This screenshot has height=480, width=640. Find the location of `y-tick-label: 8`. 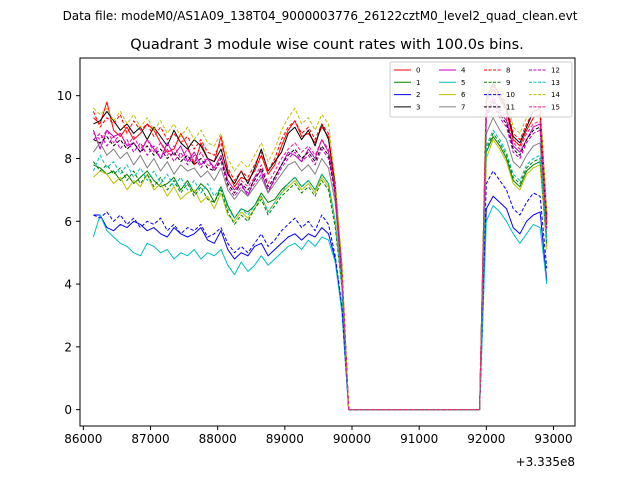

y-tick-label: 8 is located at coordinates (68, 159).